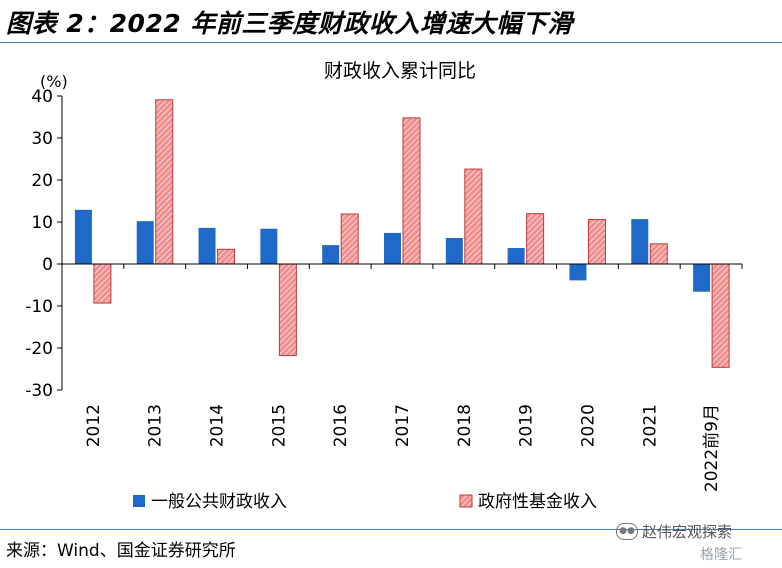 The height and width of the screenshot is (568, 782). I want to click on y-tick-label: -10, so click(39, 307).